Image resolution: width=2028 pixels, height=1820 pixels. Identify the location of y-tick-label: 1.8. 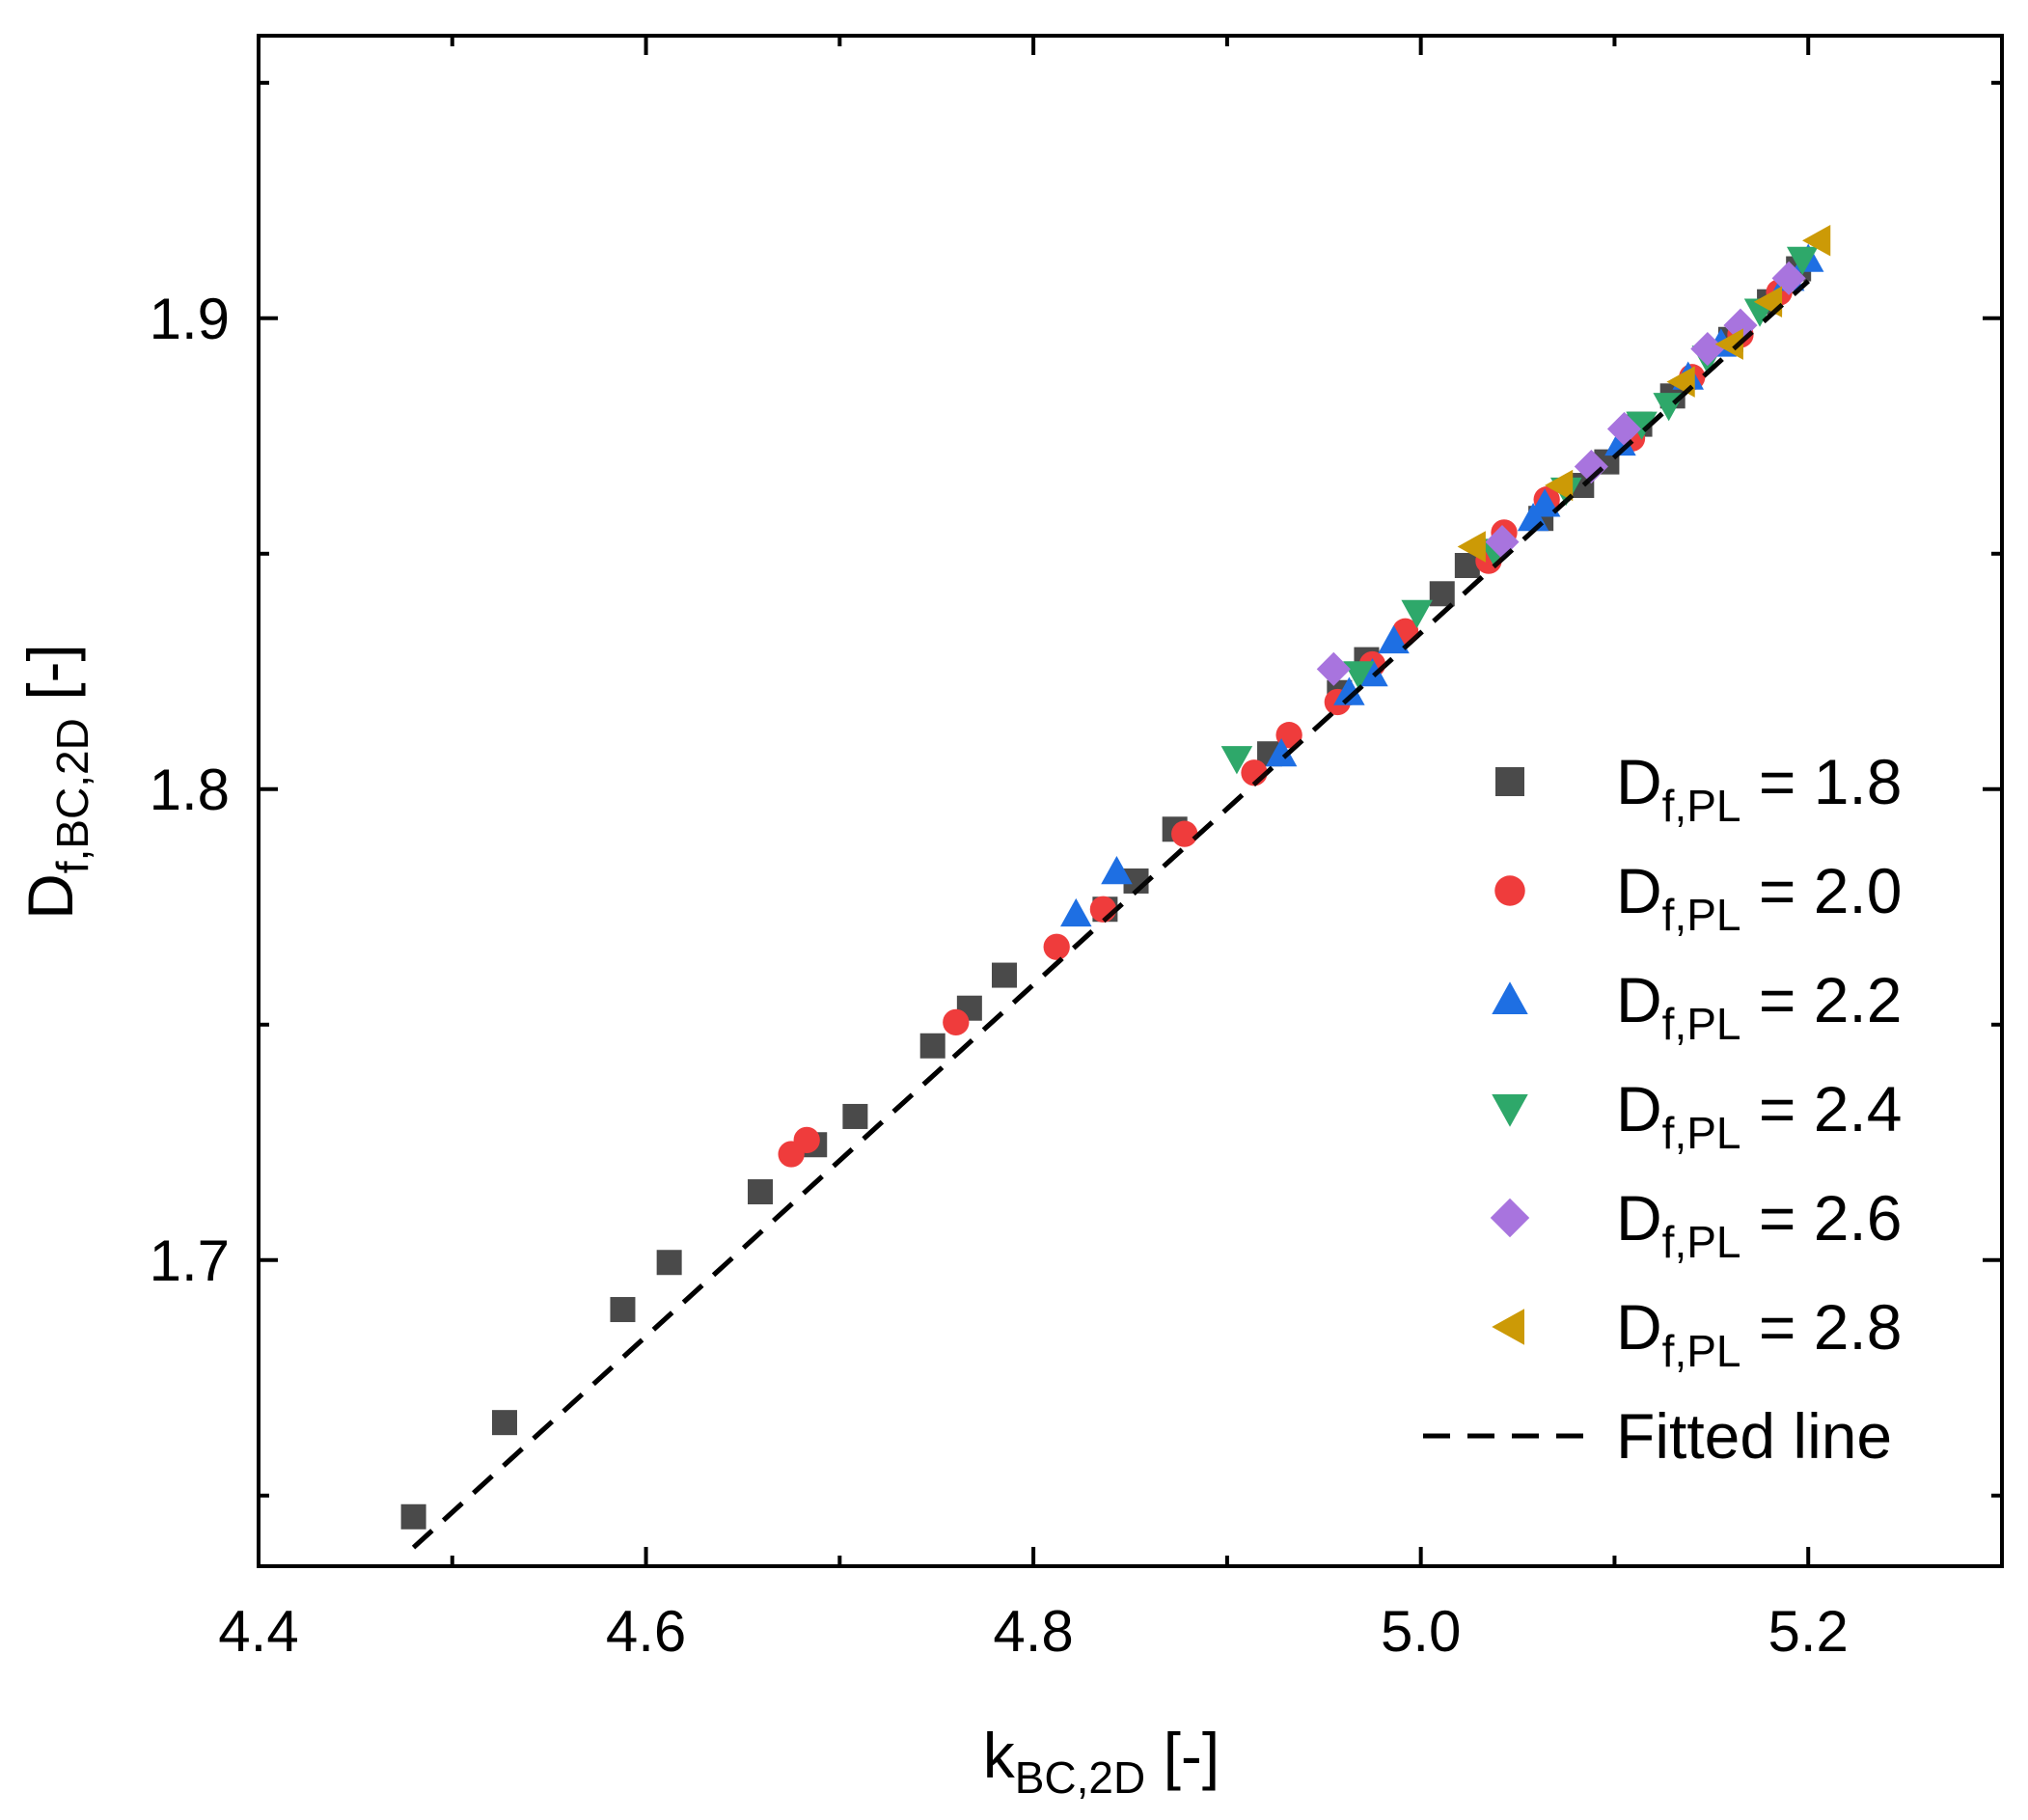
(190, 790).